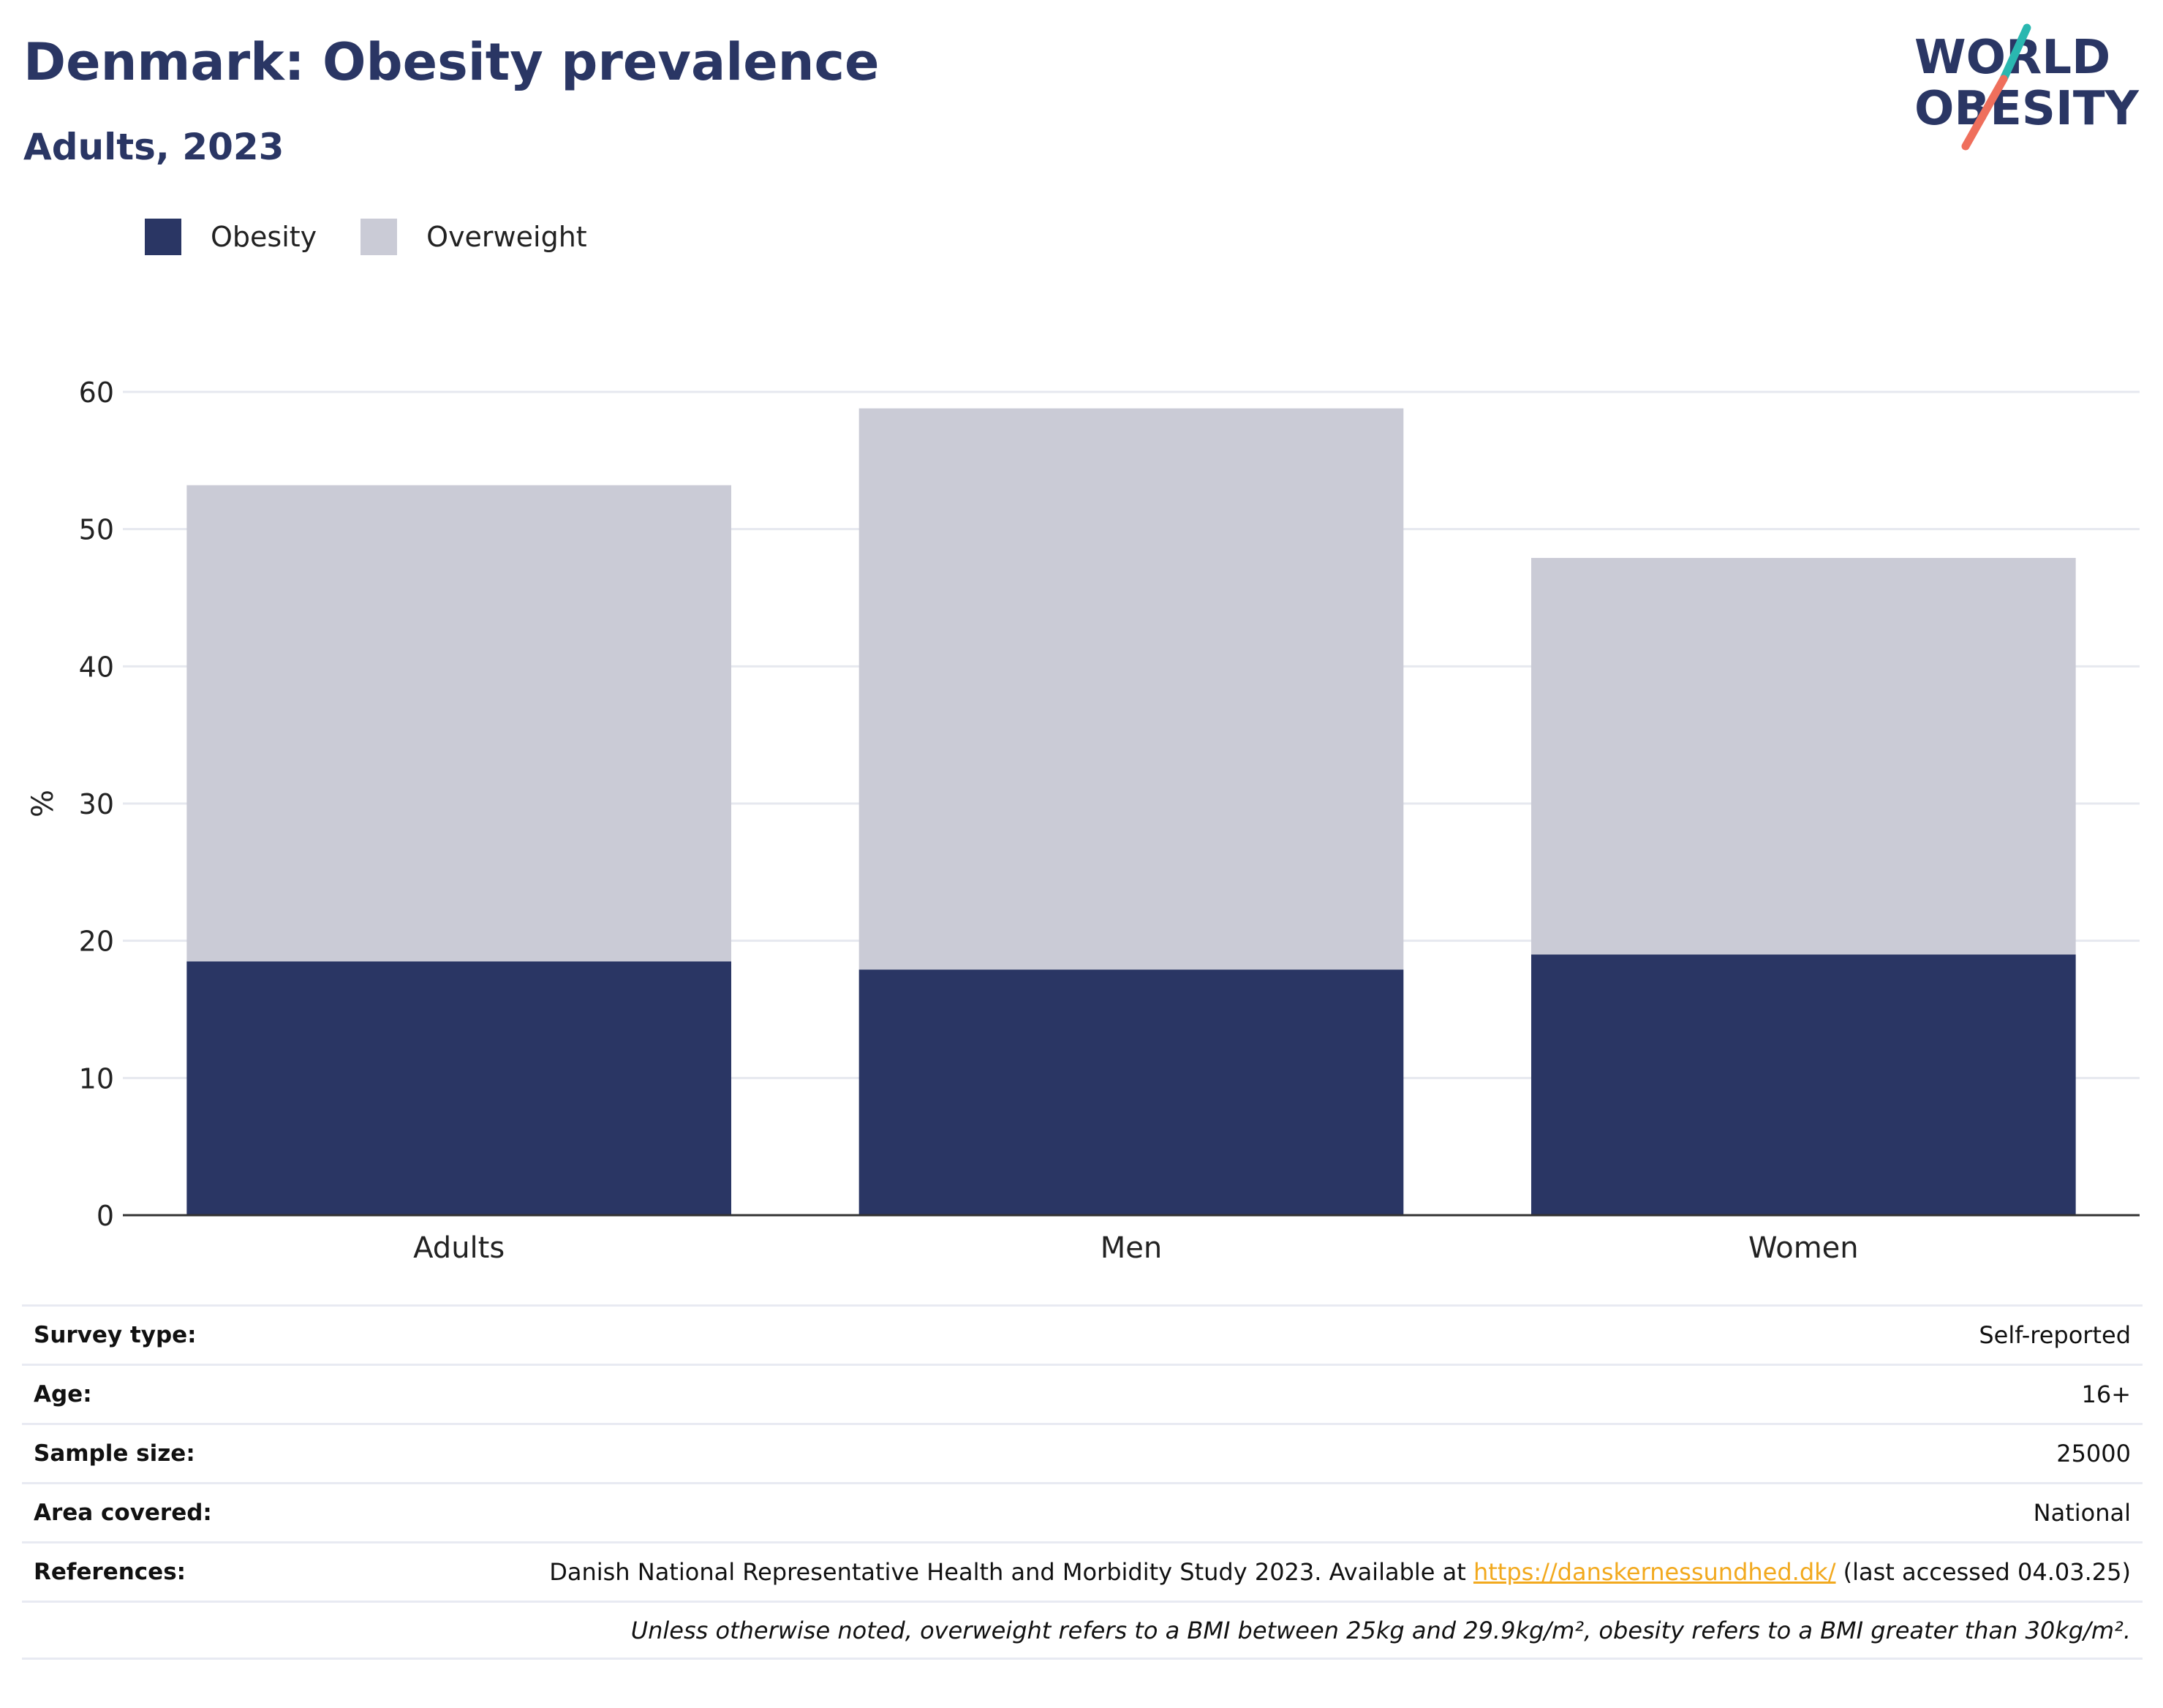  Describe the element at coordinates (264, 237) in the screenshot. I see `legend-label-obesity: Obesity` at that location.